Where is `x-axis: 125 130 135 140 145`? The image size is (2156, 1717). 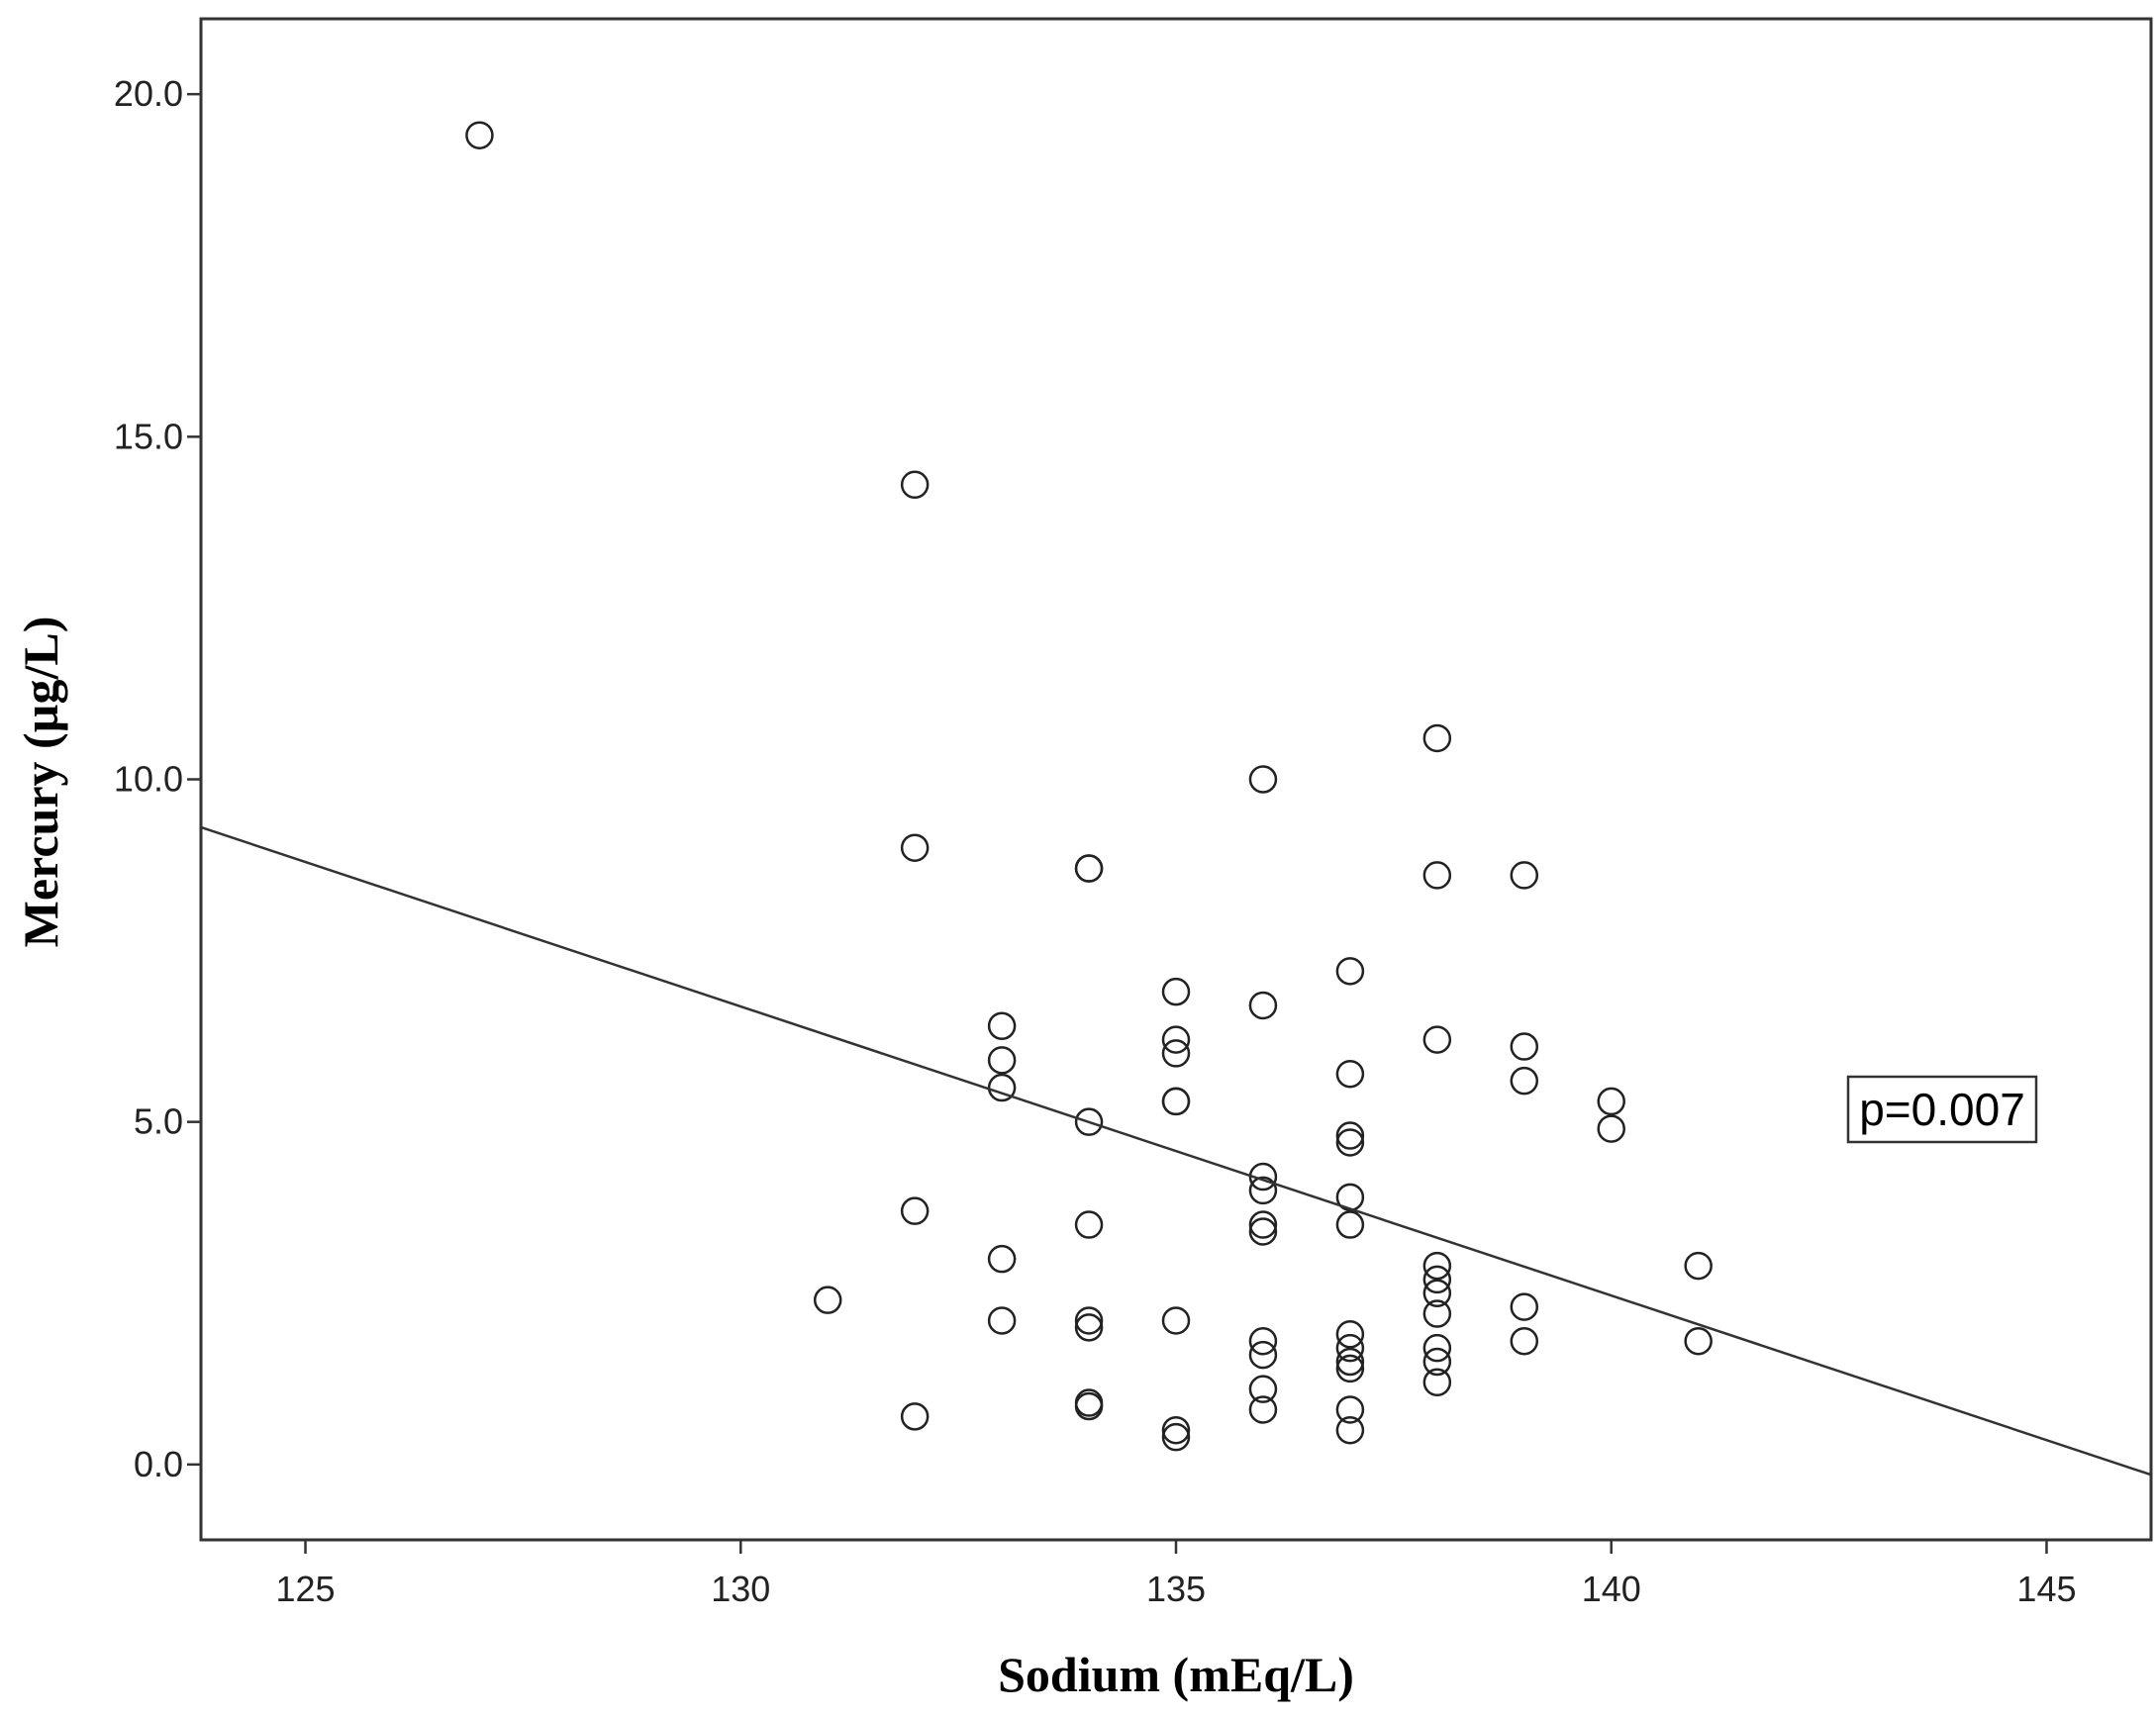 x-axis: 125 130 135 140 145 is located at coordinates (1176, 1575).